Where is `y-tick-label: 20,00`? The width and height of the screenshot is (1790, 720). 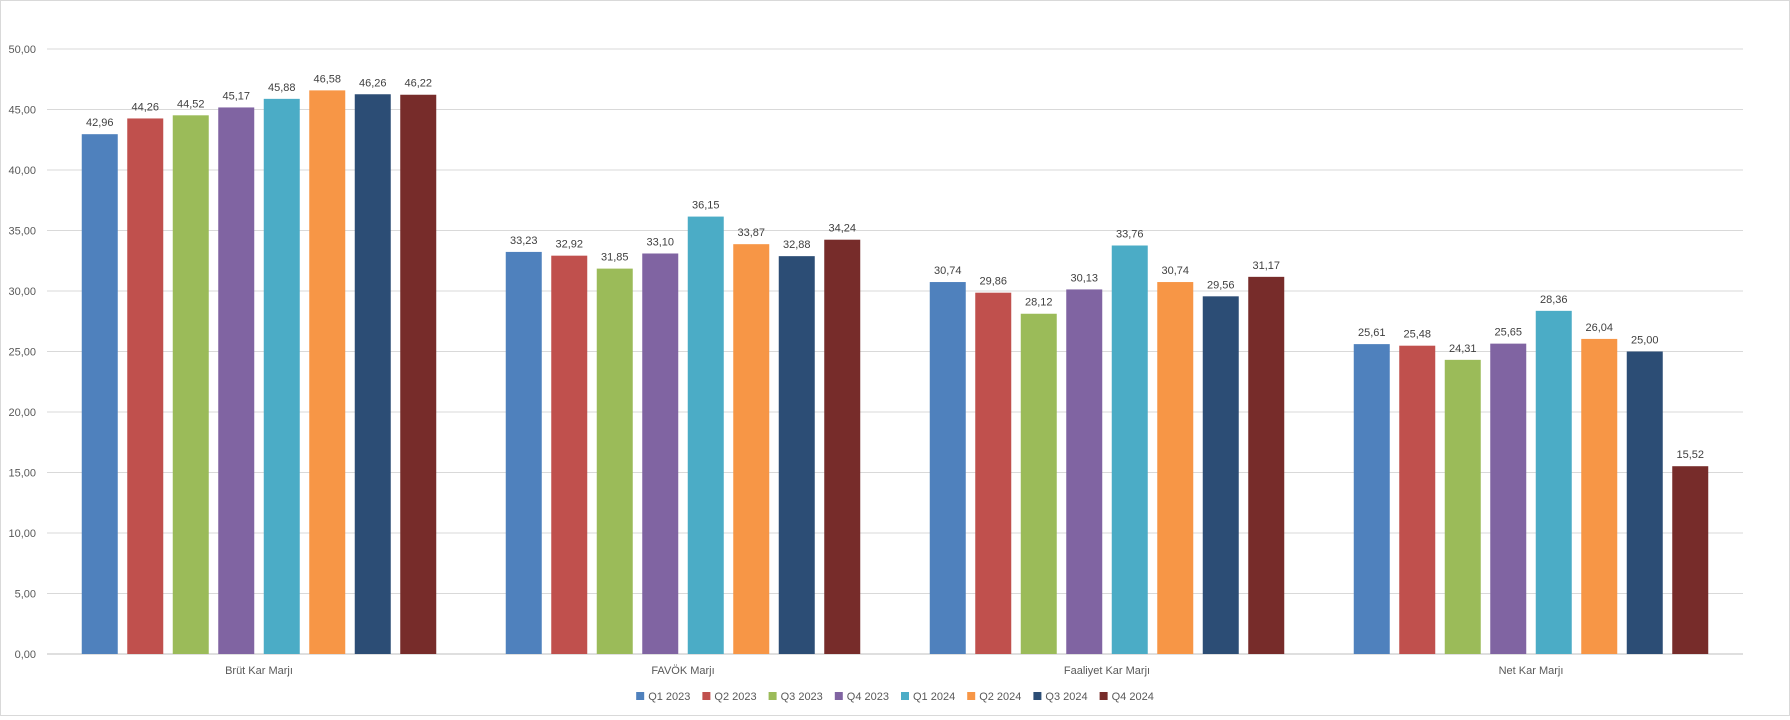 y-tick-label: 20,00 is located at coordinates (22, 413).